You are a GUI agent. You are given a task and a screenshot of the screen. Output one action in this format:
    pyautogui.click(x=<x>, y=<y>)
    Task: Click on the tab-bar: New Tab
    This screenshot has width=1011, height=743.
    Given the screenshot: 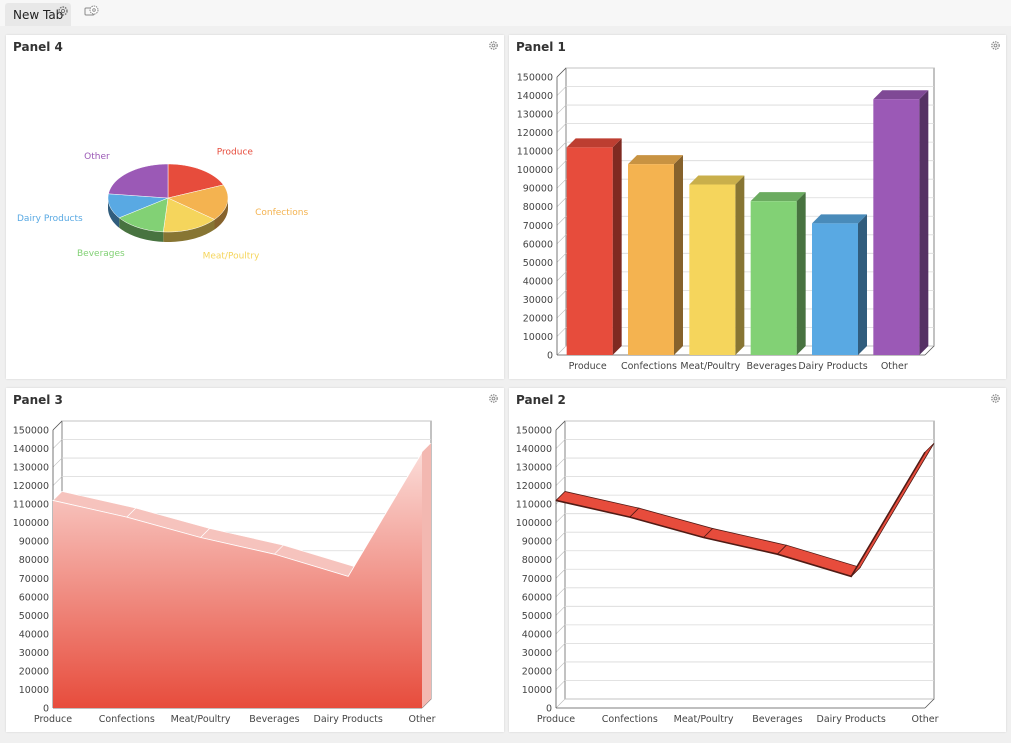 What is the action you would take?
    pyautogui.click(x=505, y=13)
    